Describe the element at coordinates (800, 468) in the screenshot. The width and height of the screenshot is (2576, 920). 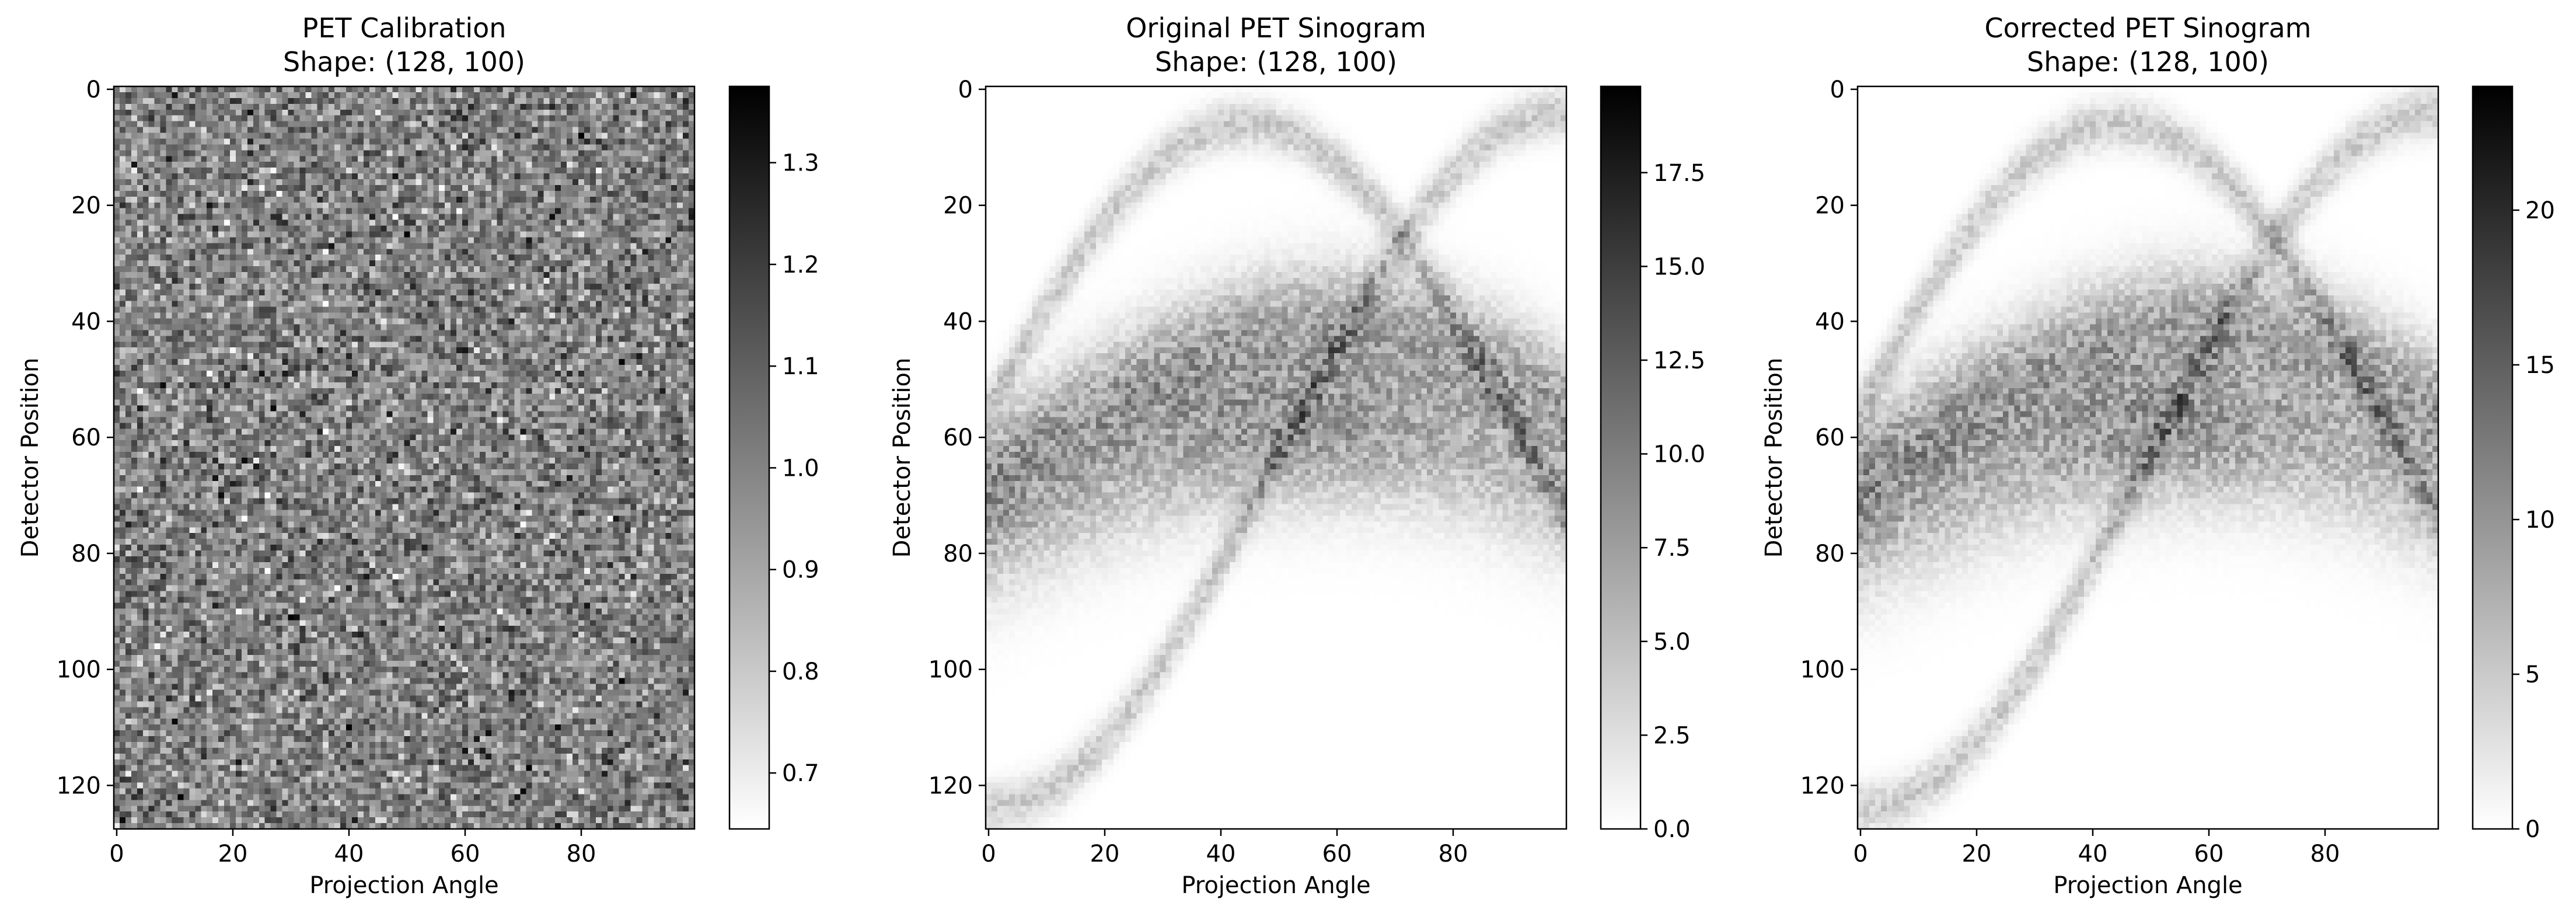
I see `colorbar-tick-label: 1.0` at that location.